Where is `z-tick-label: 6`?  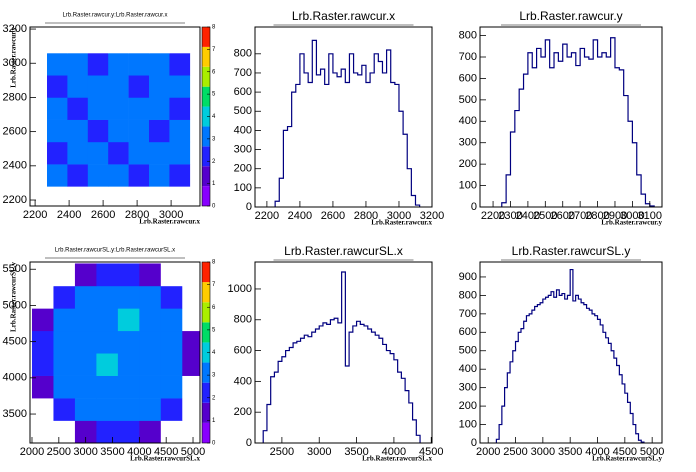
z-tick-label: 6 is located at coordinates (214, 308).